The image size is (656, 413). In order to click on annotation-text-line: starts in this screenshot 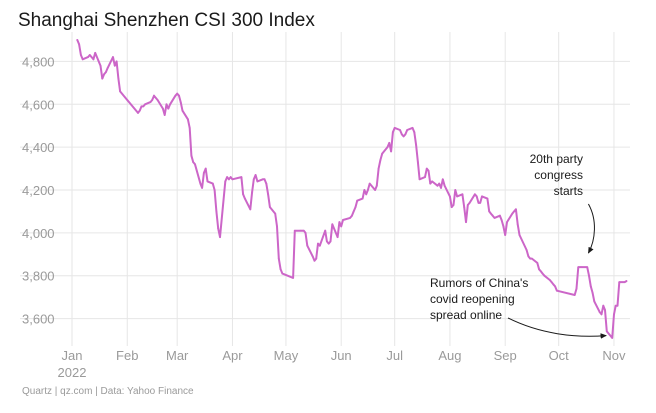, I will do `click(568, 191)`.